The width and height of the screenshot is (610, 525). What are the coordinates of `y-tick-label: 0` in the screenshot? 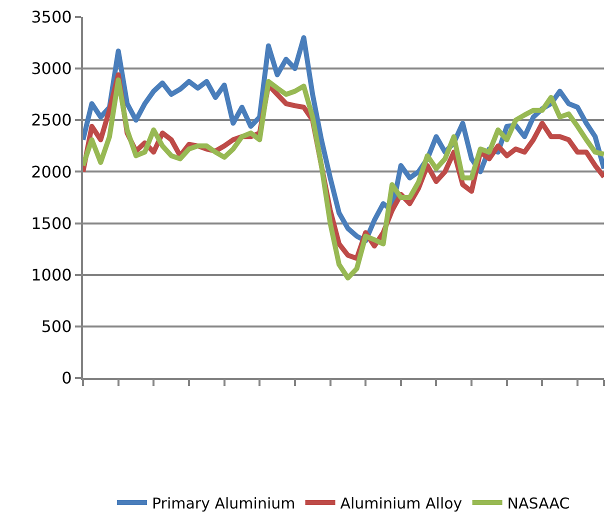 It's located at (67, 378).